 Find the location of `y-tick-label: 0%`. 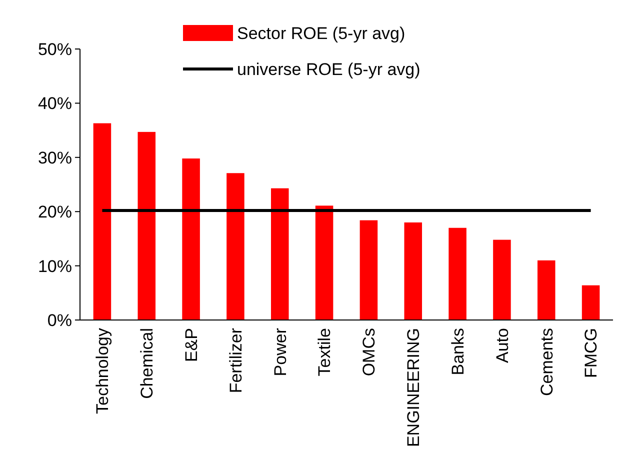

y-tick-label: 0% is located at coordinates (59, 320).